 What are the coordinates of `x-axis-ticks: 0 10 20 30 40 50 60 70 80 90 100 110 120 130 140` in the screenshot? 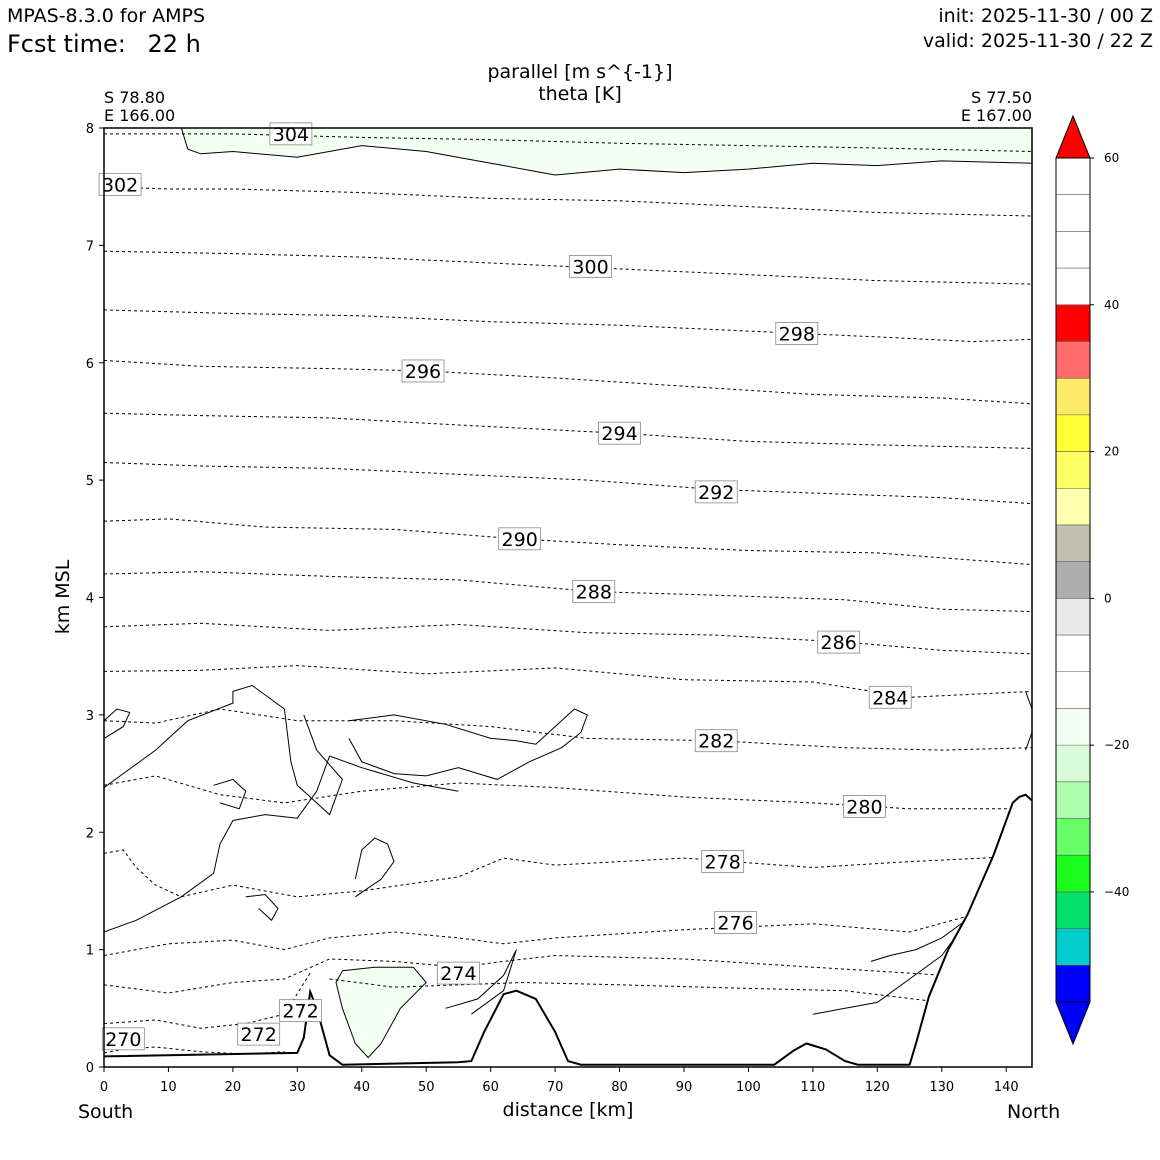 It's located at (559, 1081).